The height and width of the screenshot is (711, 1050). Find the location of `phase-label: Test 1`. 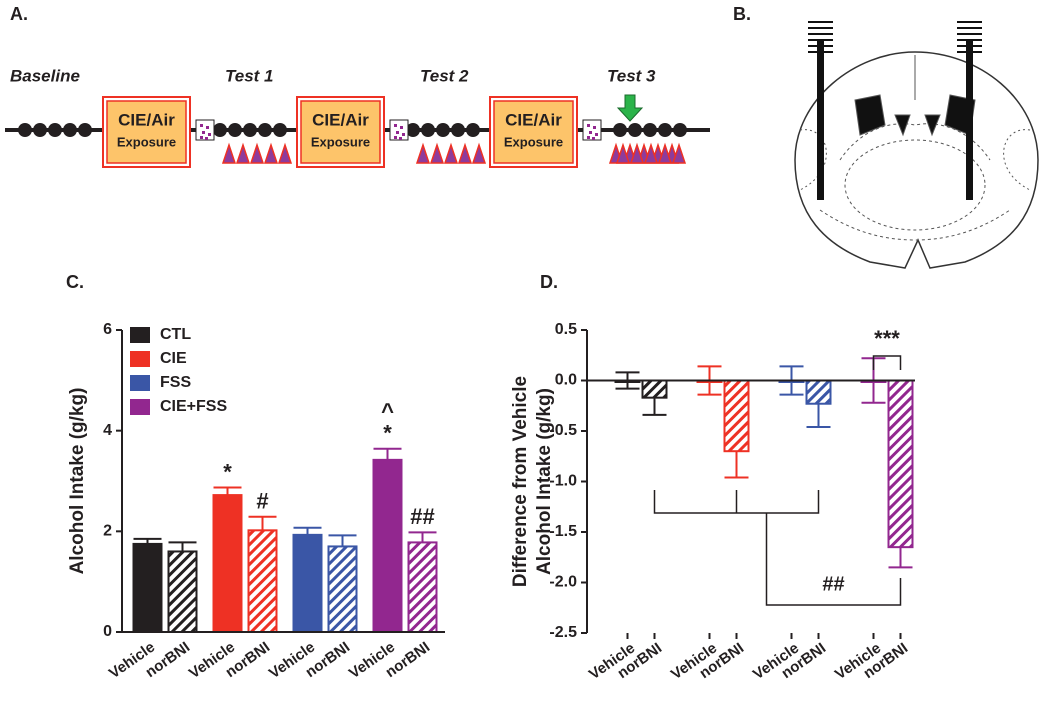

phase-label: Test 1 is located at coordinates (249, 75).